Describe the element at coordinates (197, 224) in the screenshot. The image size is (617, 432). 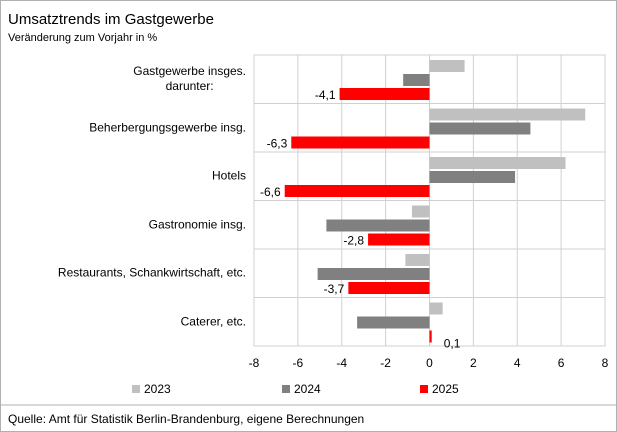
I see `category-label: Gastronomie insg.` at that location.